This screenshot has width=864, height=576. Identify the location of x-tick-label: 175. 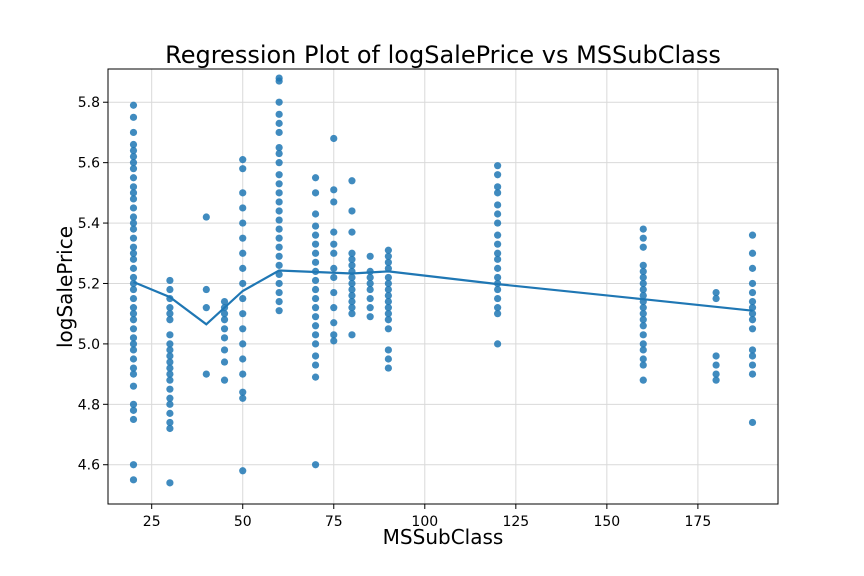
(698, 522).